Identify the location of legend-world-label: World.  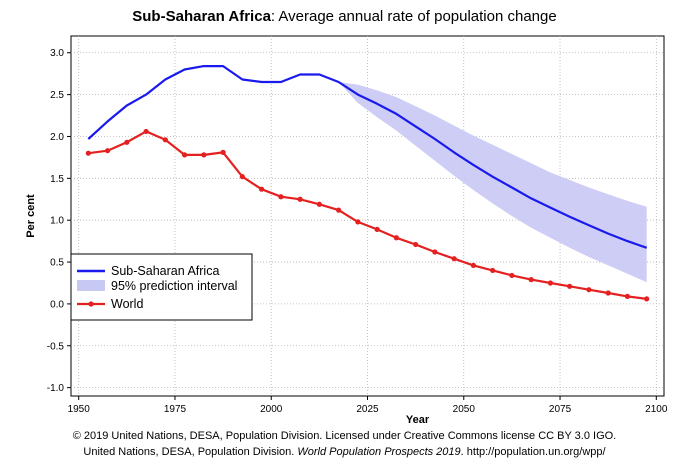
(127, 304).